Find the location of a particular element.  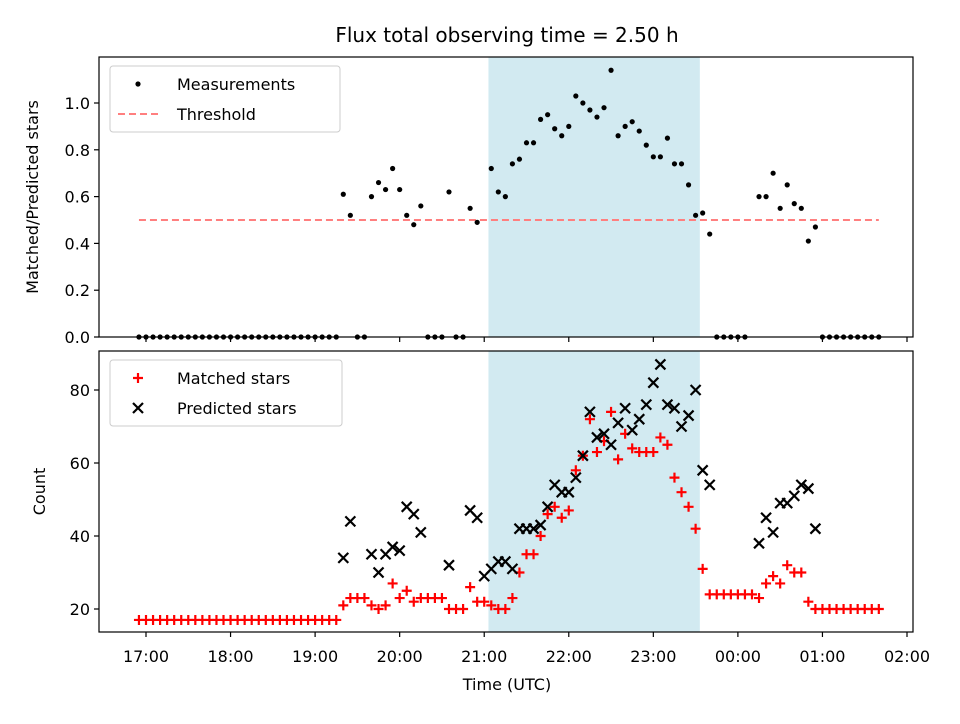

bottom-y-tick-label: 60 is located at coordinates (80, 463).